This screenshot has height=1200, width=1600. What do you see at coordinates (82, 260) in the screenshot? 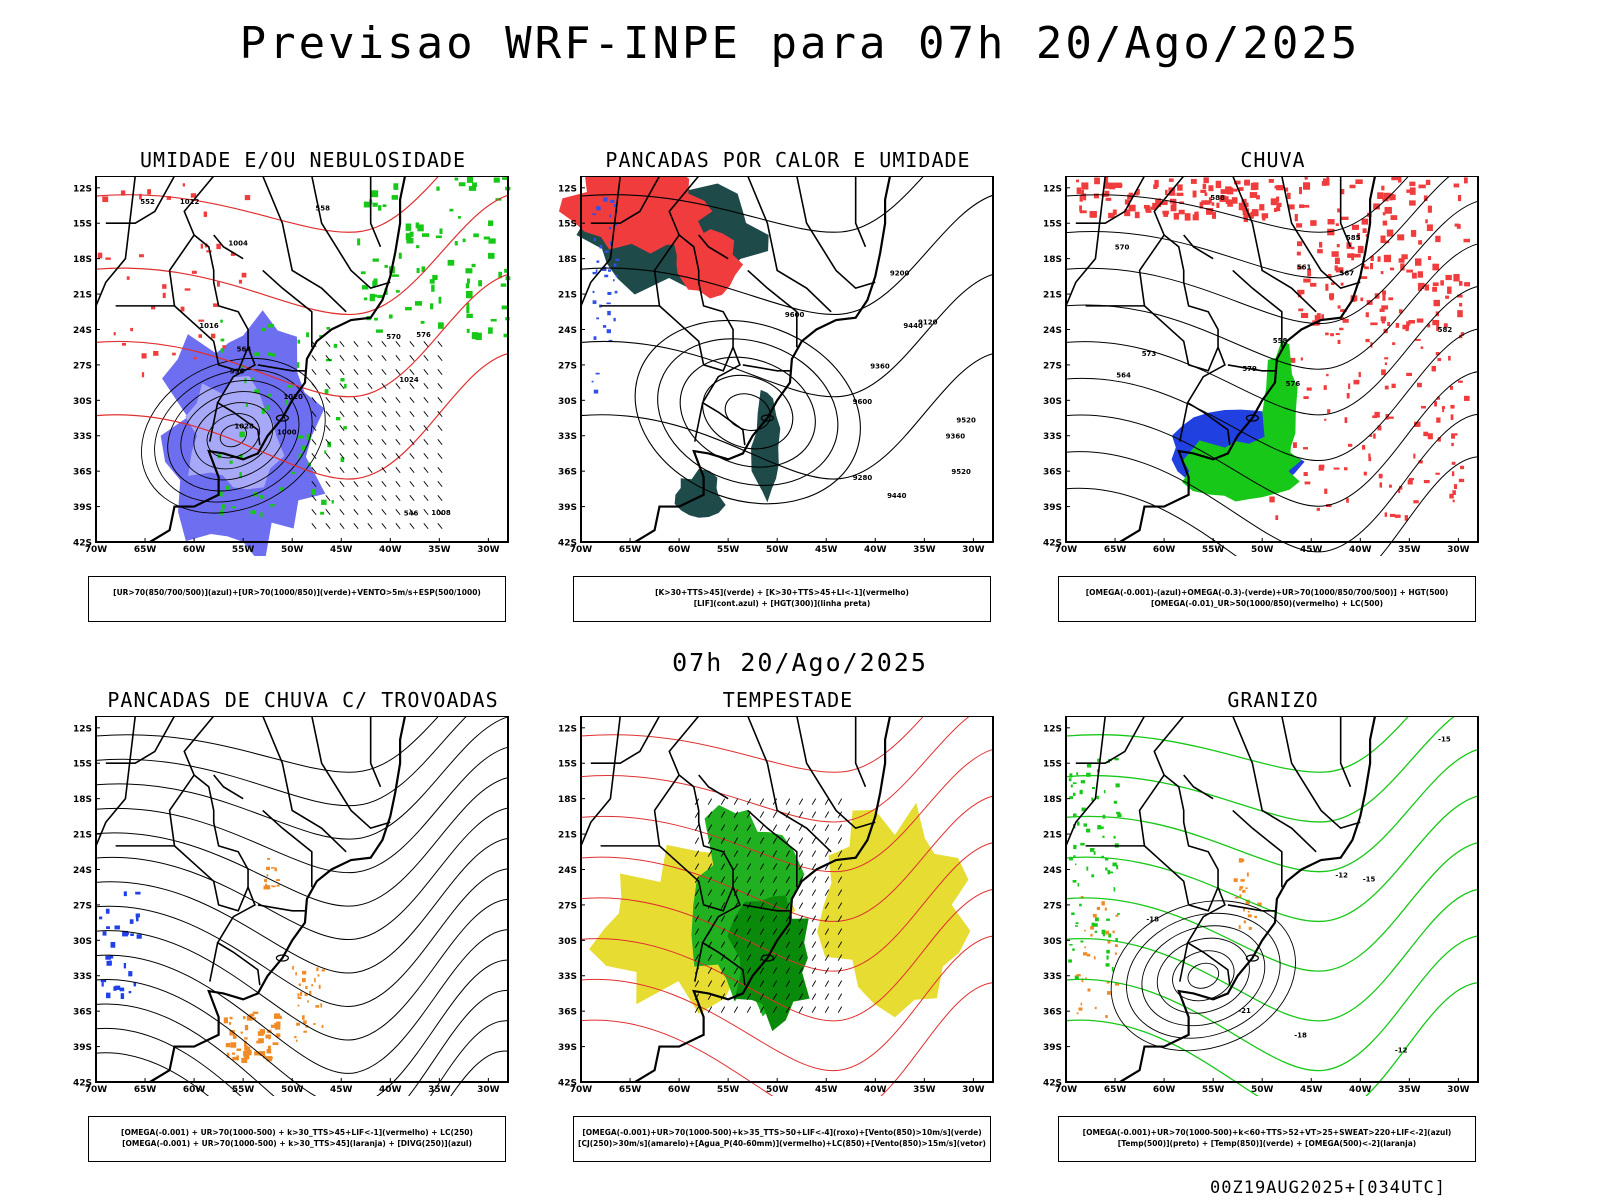
I see `lat-tick-label: 18S` at bounding box center [82, 260].